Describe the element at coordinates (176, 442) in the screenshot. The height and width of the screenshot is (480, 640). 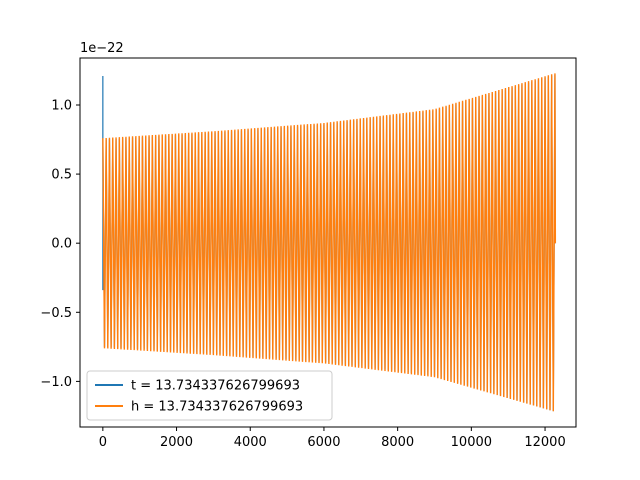
I see `x-tick-label: 2000` at that location.